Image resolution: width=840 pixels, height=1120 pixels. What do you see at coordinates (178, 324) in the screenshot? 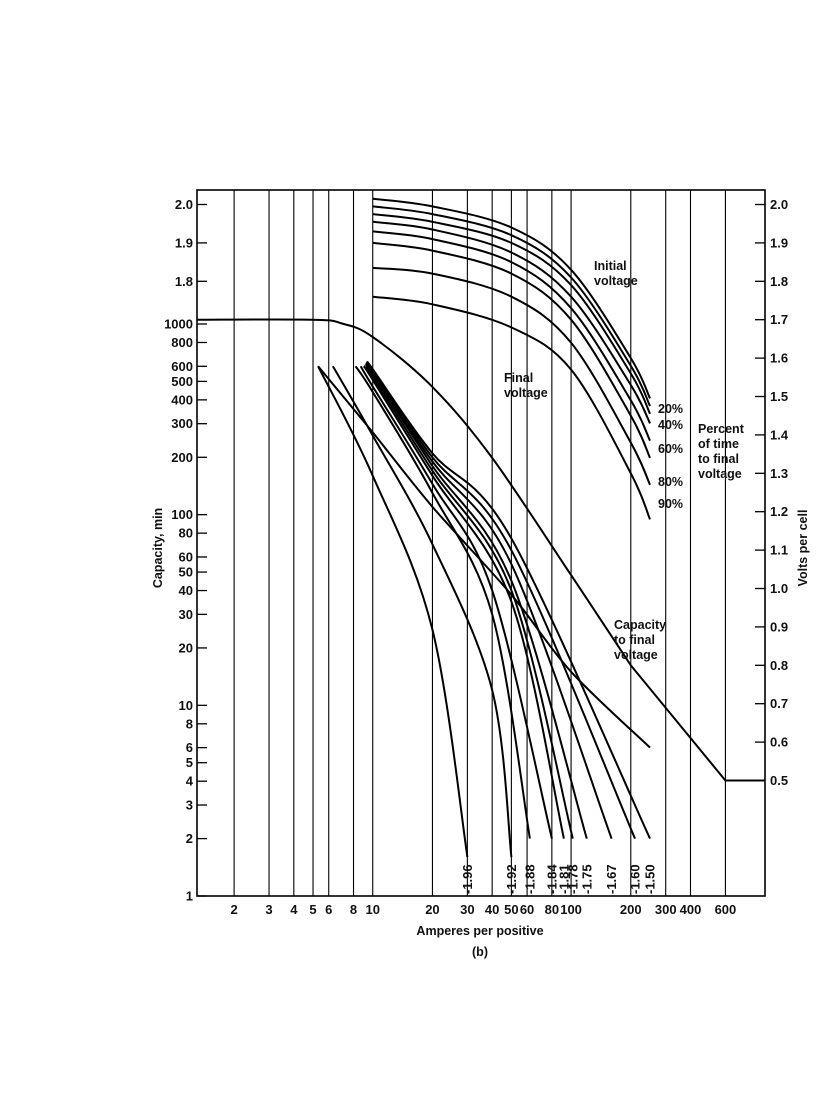
I see `y-left-tick-label: 1000` at bounding box center [178, 324].